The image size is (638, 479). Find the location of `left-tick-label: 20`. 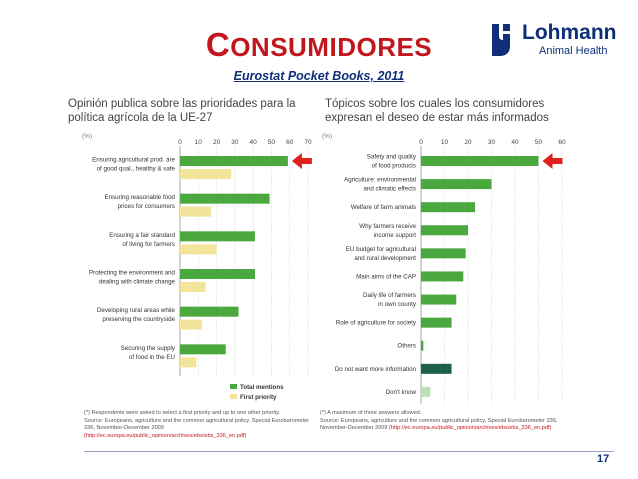

left-tick-label: 20 is located at coordinates (217, 142).